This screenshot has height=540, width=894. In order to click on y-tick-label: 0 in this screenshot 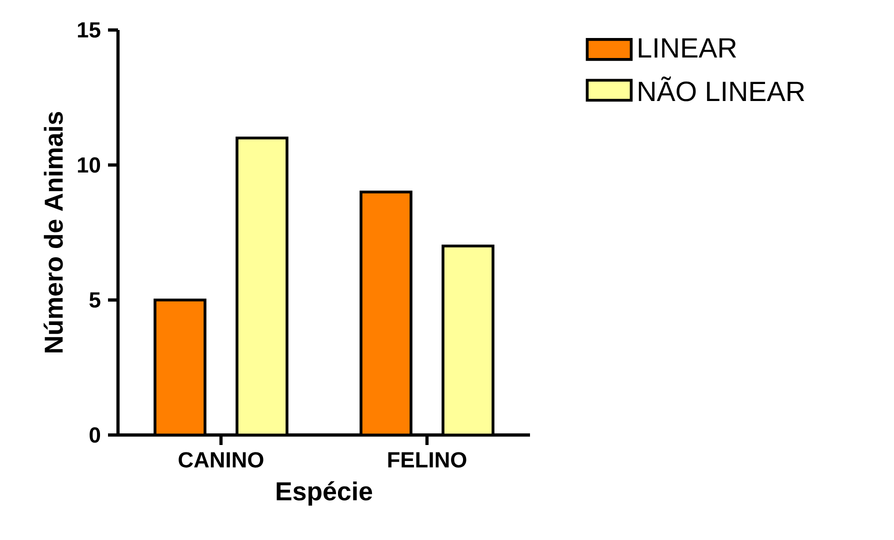, I will do `click(95, 435)`.